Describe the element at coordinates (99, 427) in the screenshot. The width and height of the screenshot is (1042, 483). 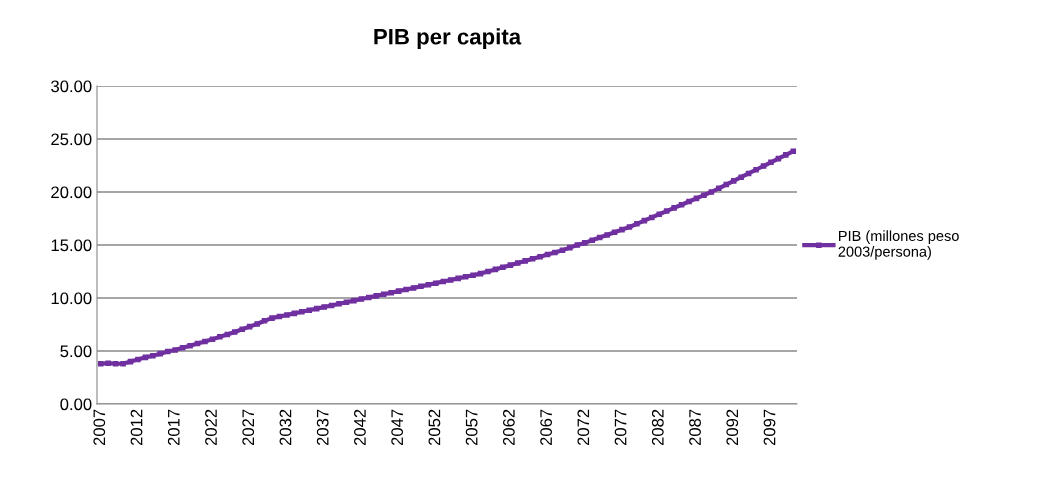
I see `x-tick-label: 2007` at that location.